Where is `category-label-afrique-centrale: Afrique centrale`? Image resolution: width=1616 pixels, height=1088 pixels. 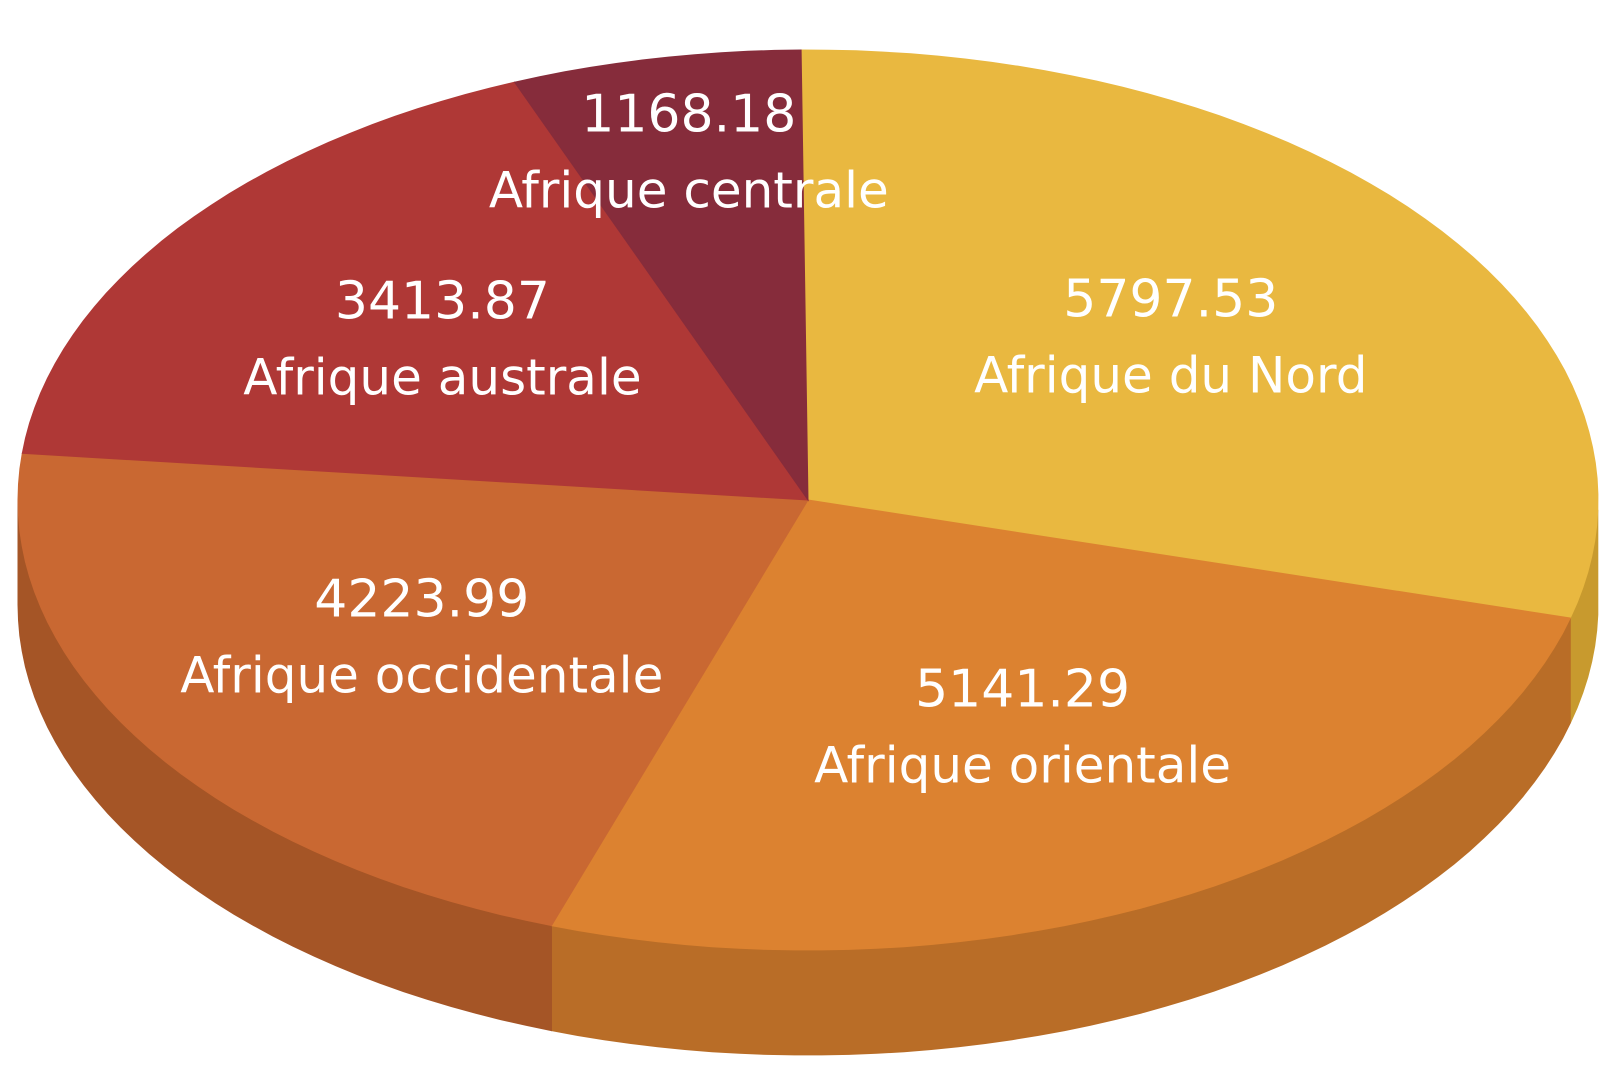
category-label-afrique-centrale: Afrique centrale is located at coordinates (689, 191).